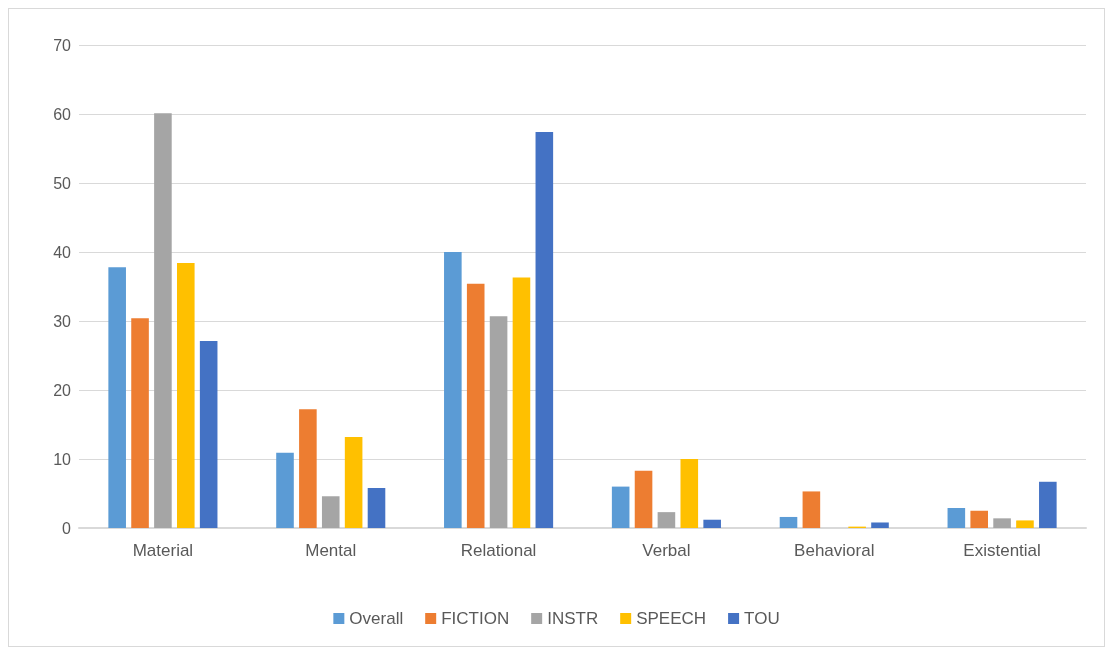 This screenshot has height=659, width=1117. I want to click on x-tick-label: Verbal, so click(666, 550).